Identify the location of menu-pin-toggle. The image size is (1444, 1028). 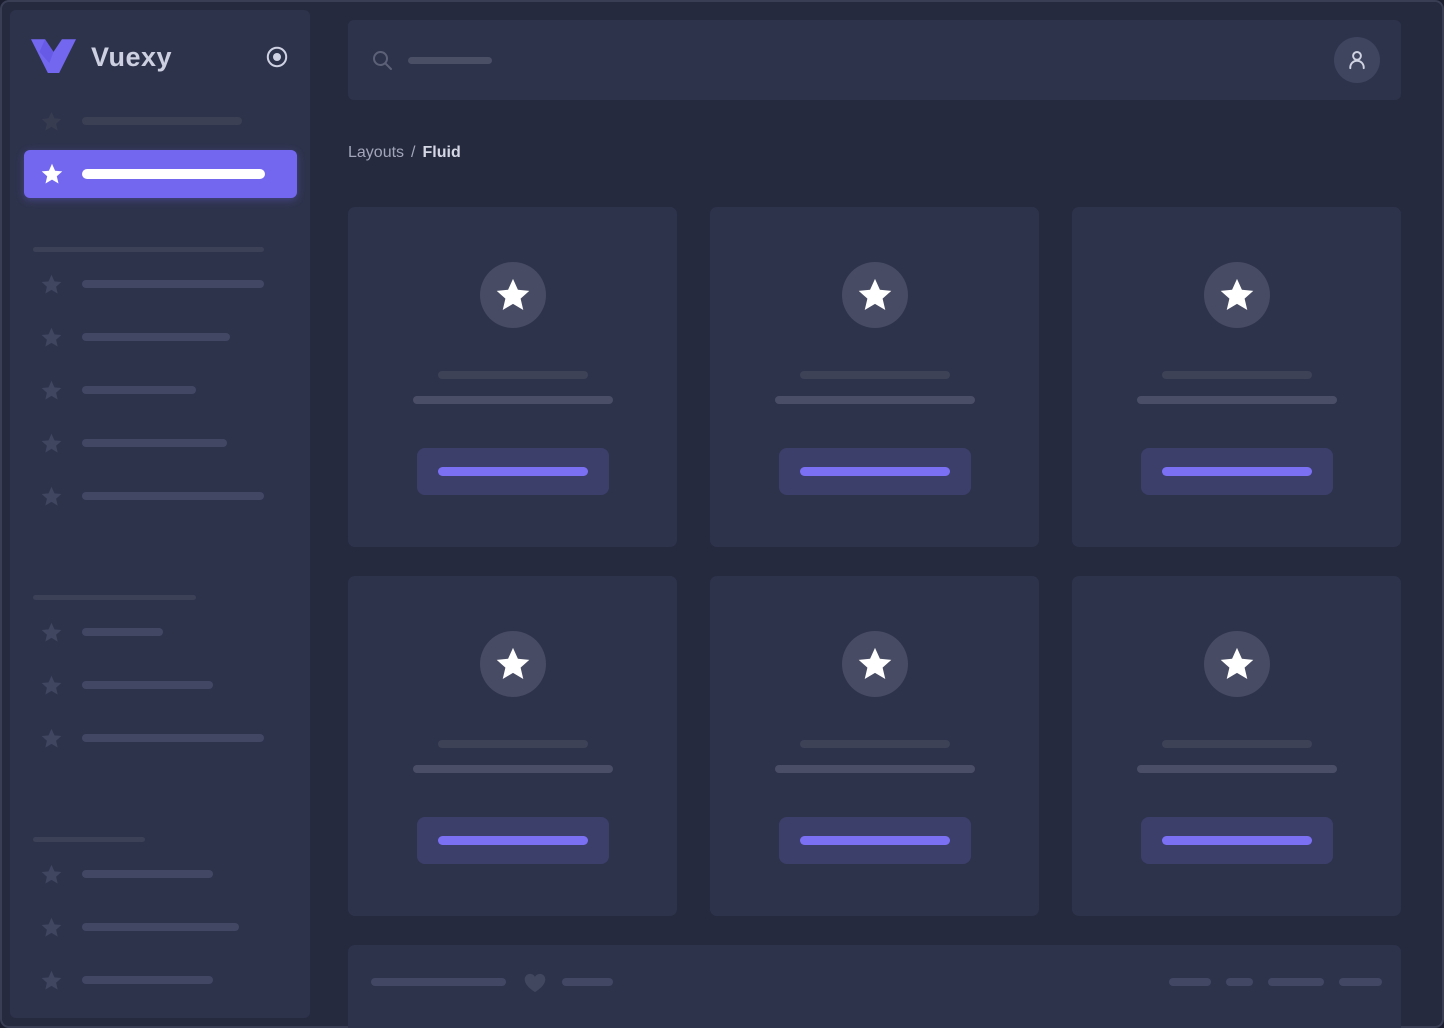
(277, 57).